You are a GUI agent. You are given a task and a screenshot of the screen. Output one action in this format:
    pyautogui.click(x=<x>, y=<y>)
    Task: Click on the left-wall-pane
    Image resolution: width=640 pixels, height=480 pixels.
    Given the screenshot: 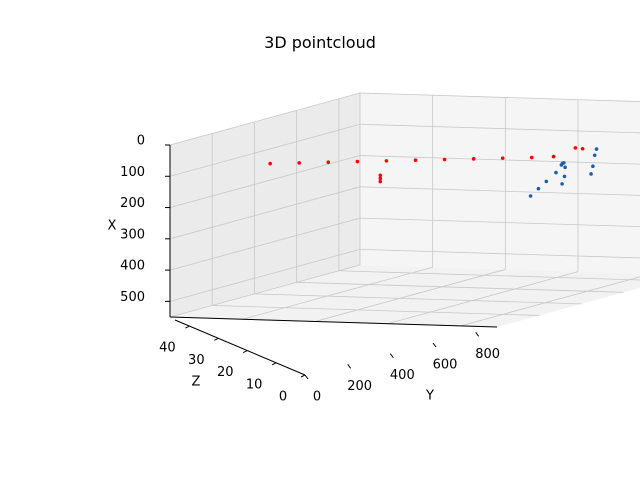 What is the action you would take?
    pyautogui.click(x=265, y=205)
    